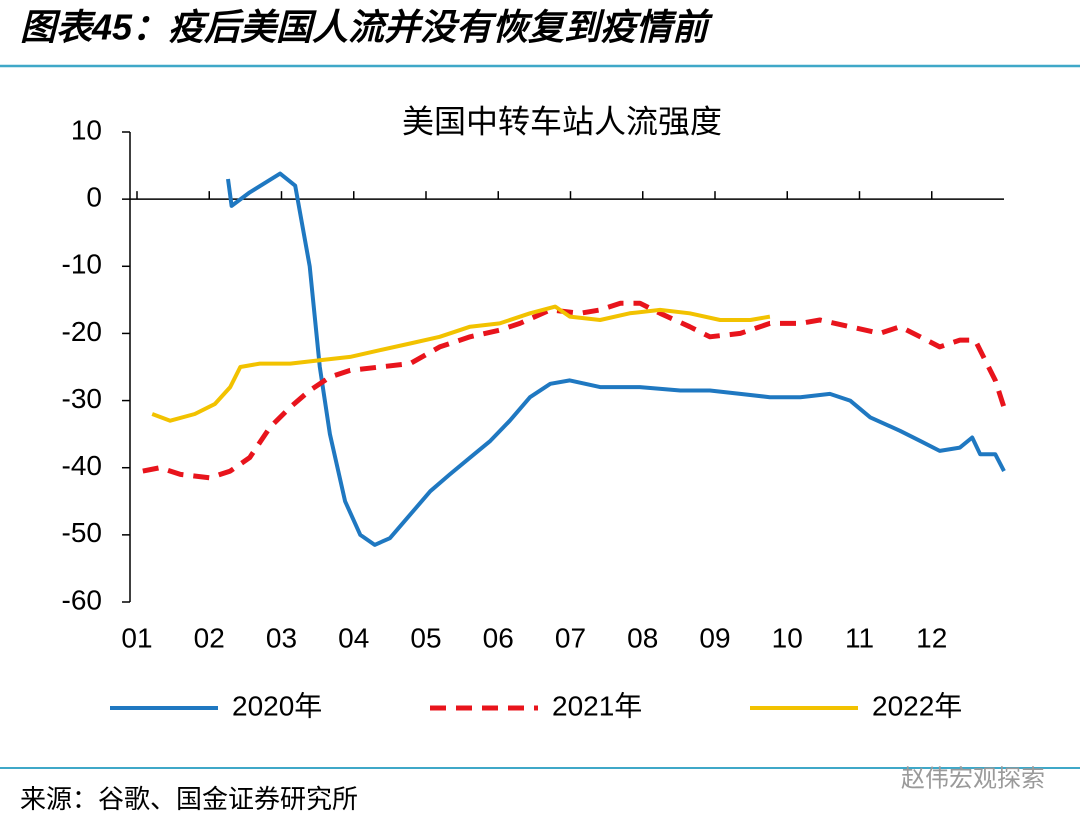  Describe the element at coordinates (859, 637) in the screenshot. I see `x-tick-label: 11` at that location.